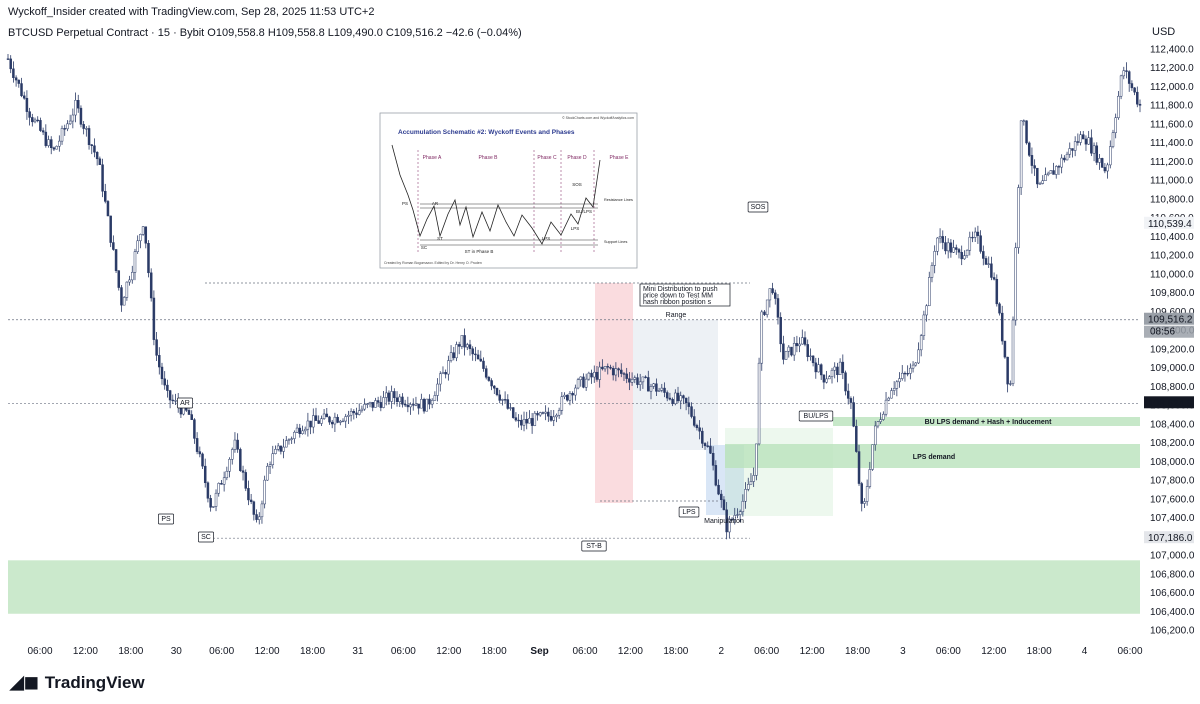  What do you see at coordinates (594, 546) in the screenshot?
I see `label-st-b: ST-B` at bounding box center [594, 546].